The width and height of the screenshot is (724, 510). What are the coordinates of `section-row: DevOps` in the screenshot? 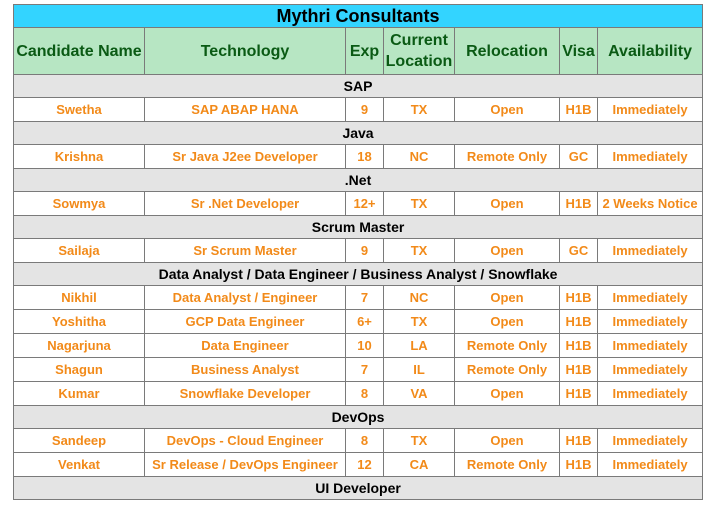 It's located at (358, 417).